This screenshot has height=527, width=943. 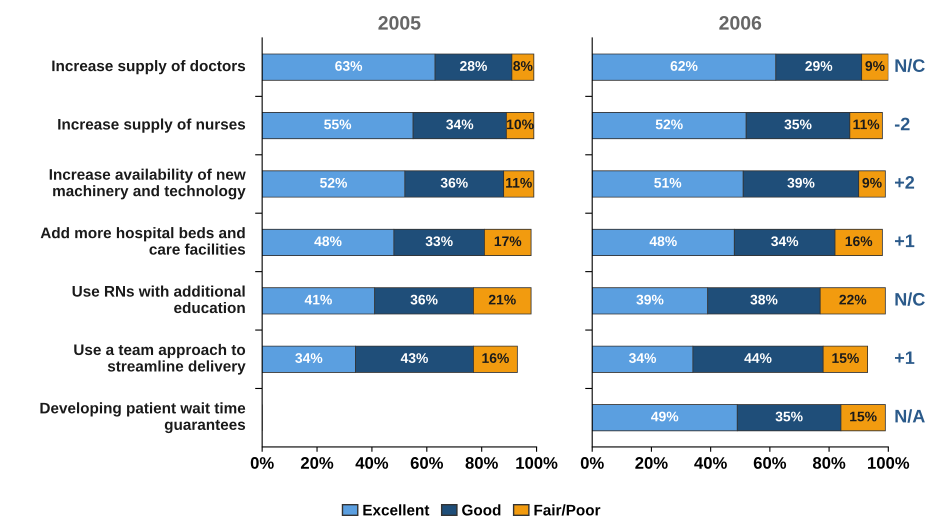 What do you see at coordinates (684, 66) in the screenshot?
I see `data-label: 62%` at bounding box center [684, 66].